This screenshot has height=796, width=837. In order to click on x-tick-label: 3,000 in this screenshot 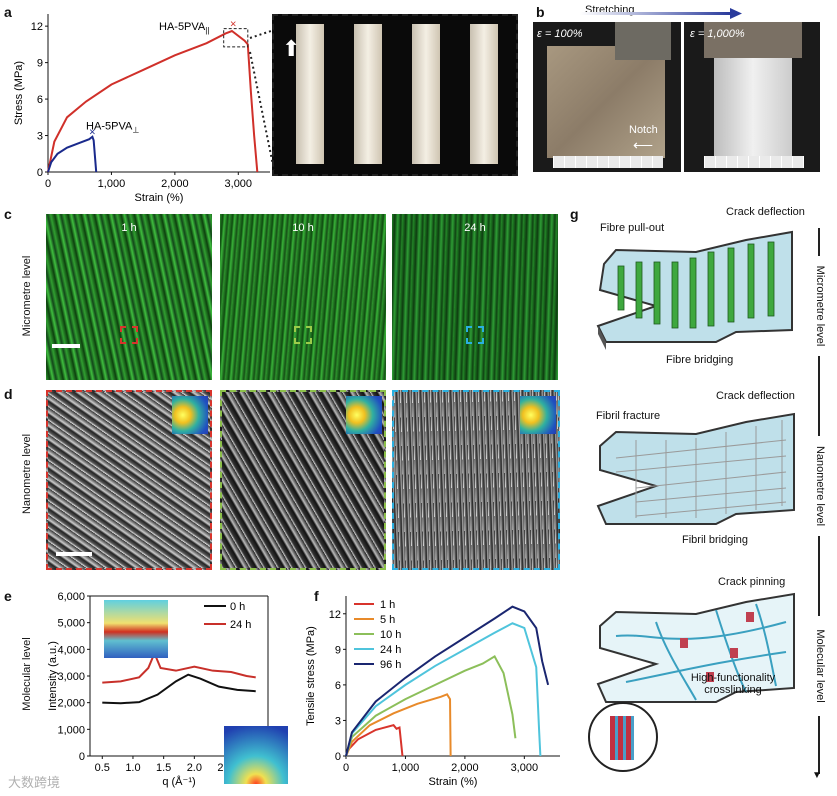, I will do `click(239, 184)`.